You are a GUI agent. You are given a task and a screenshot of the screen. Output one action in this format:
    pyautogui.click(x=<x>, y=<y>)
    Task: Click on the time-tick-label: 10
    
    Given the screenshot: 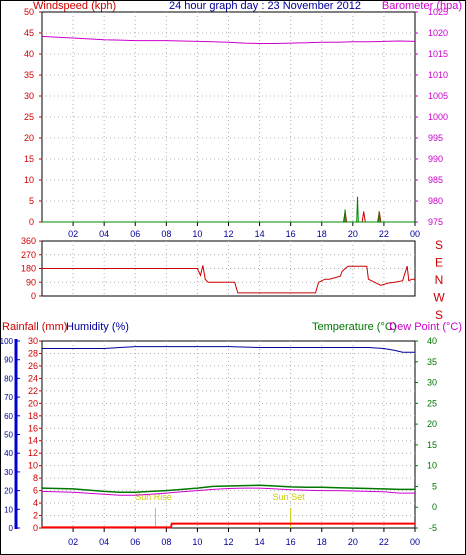 What is the action you would take?
    pyautogui.click(x=197, y=234)
    